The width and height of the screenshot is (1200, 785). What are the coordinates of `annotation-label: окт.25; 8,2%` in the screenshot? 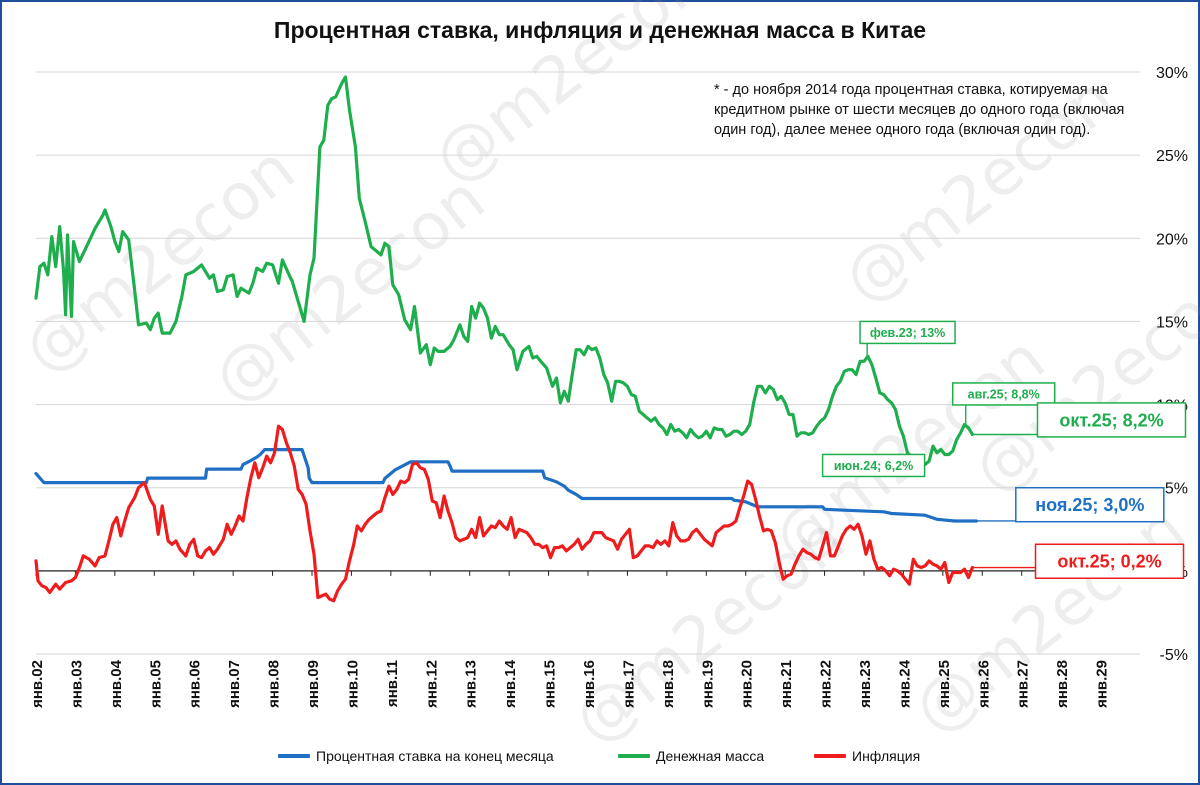 It's located at (1111, 420).